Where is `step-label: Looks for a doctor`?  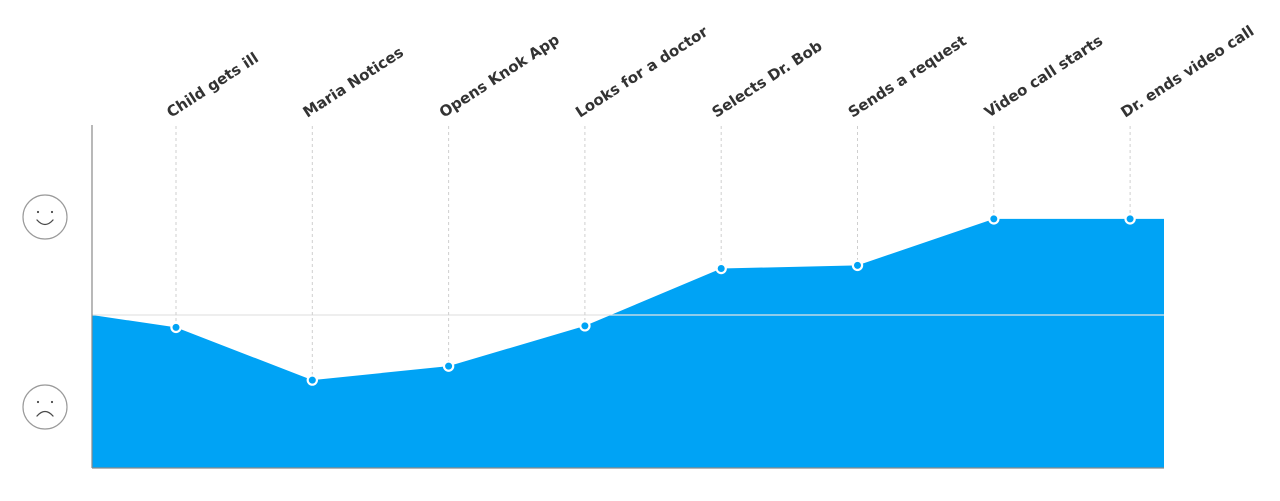 step-label: Looks for a doctor is located at coordinates (641, 71).